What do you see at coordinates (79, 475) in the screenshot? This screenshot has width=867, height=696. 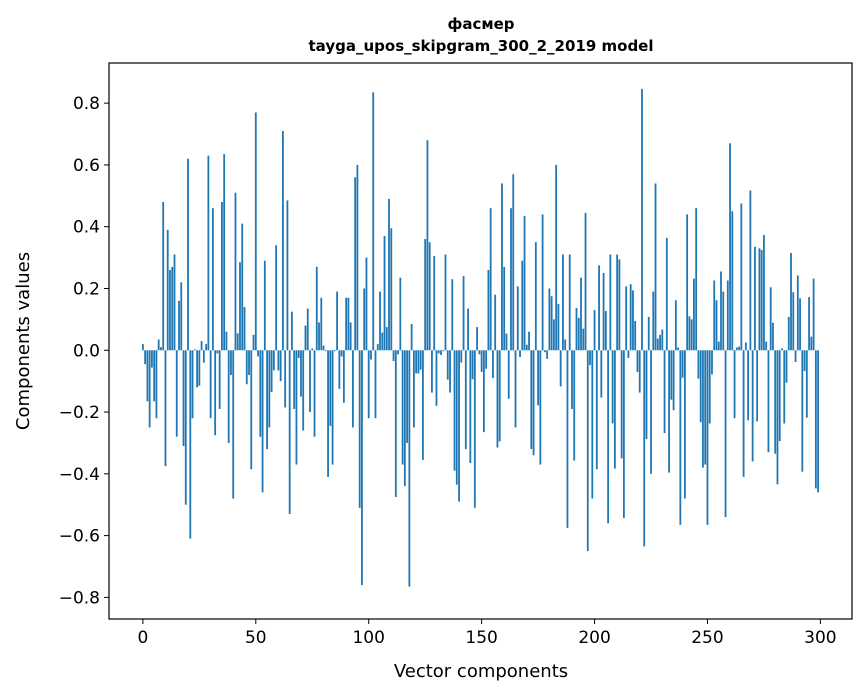 I see `y-tick-label: −0.4` at bounding box center [79, 475].